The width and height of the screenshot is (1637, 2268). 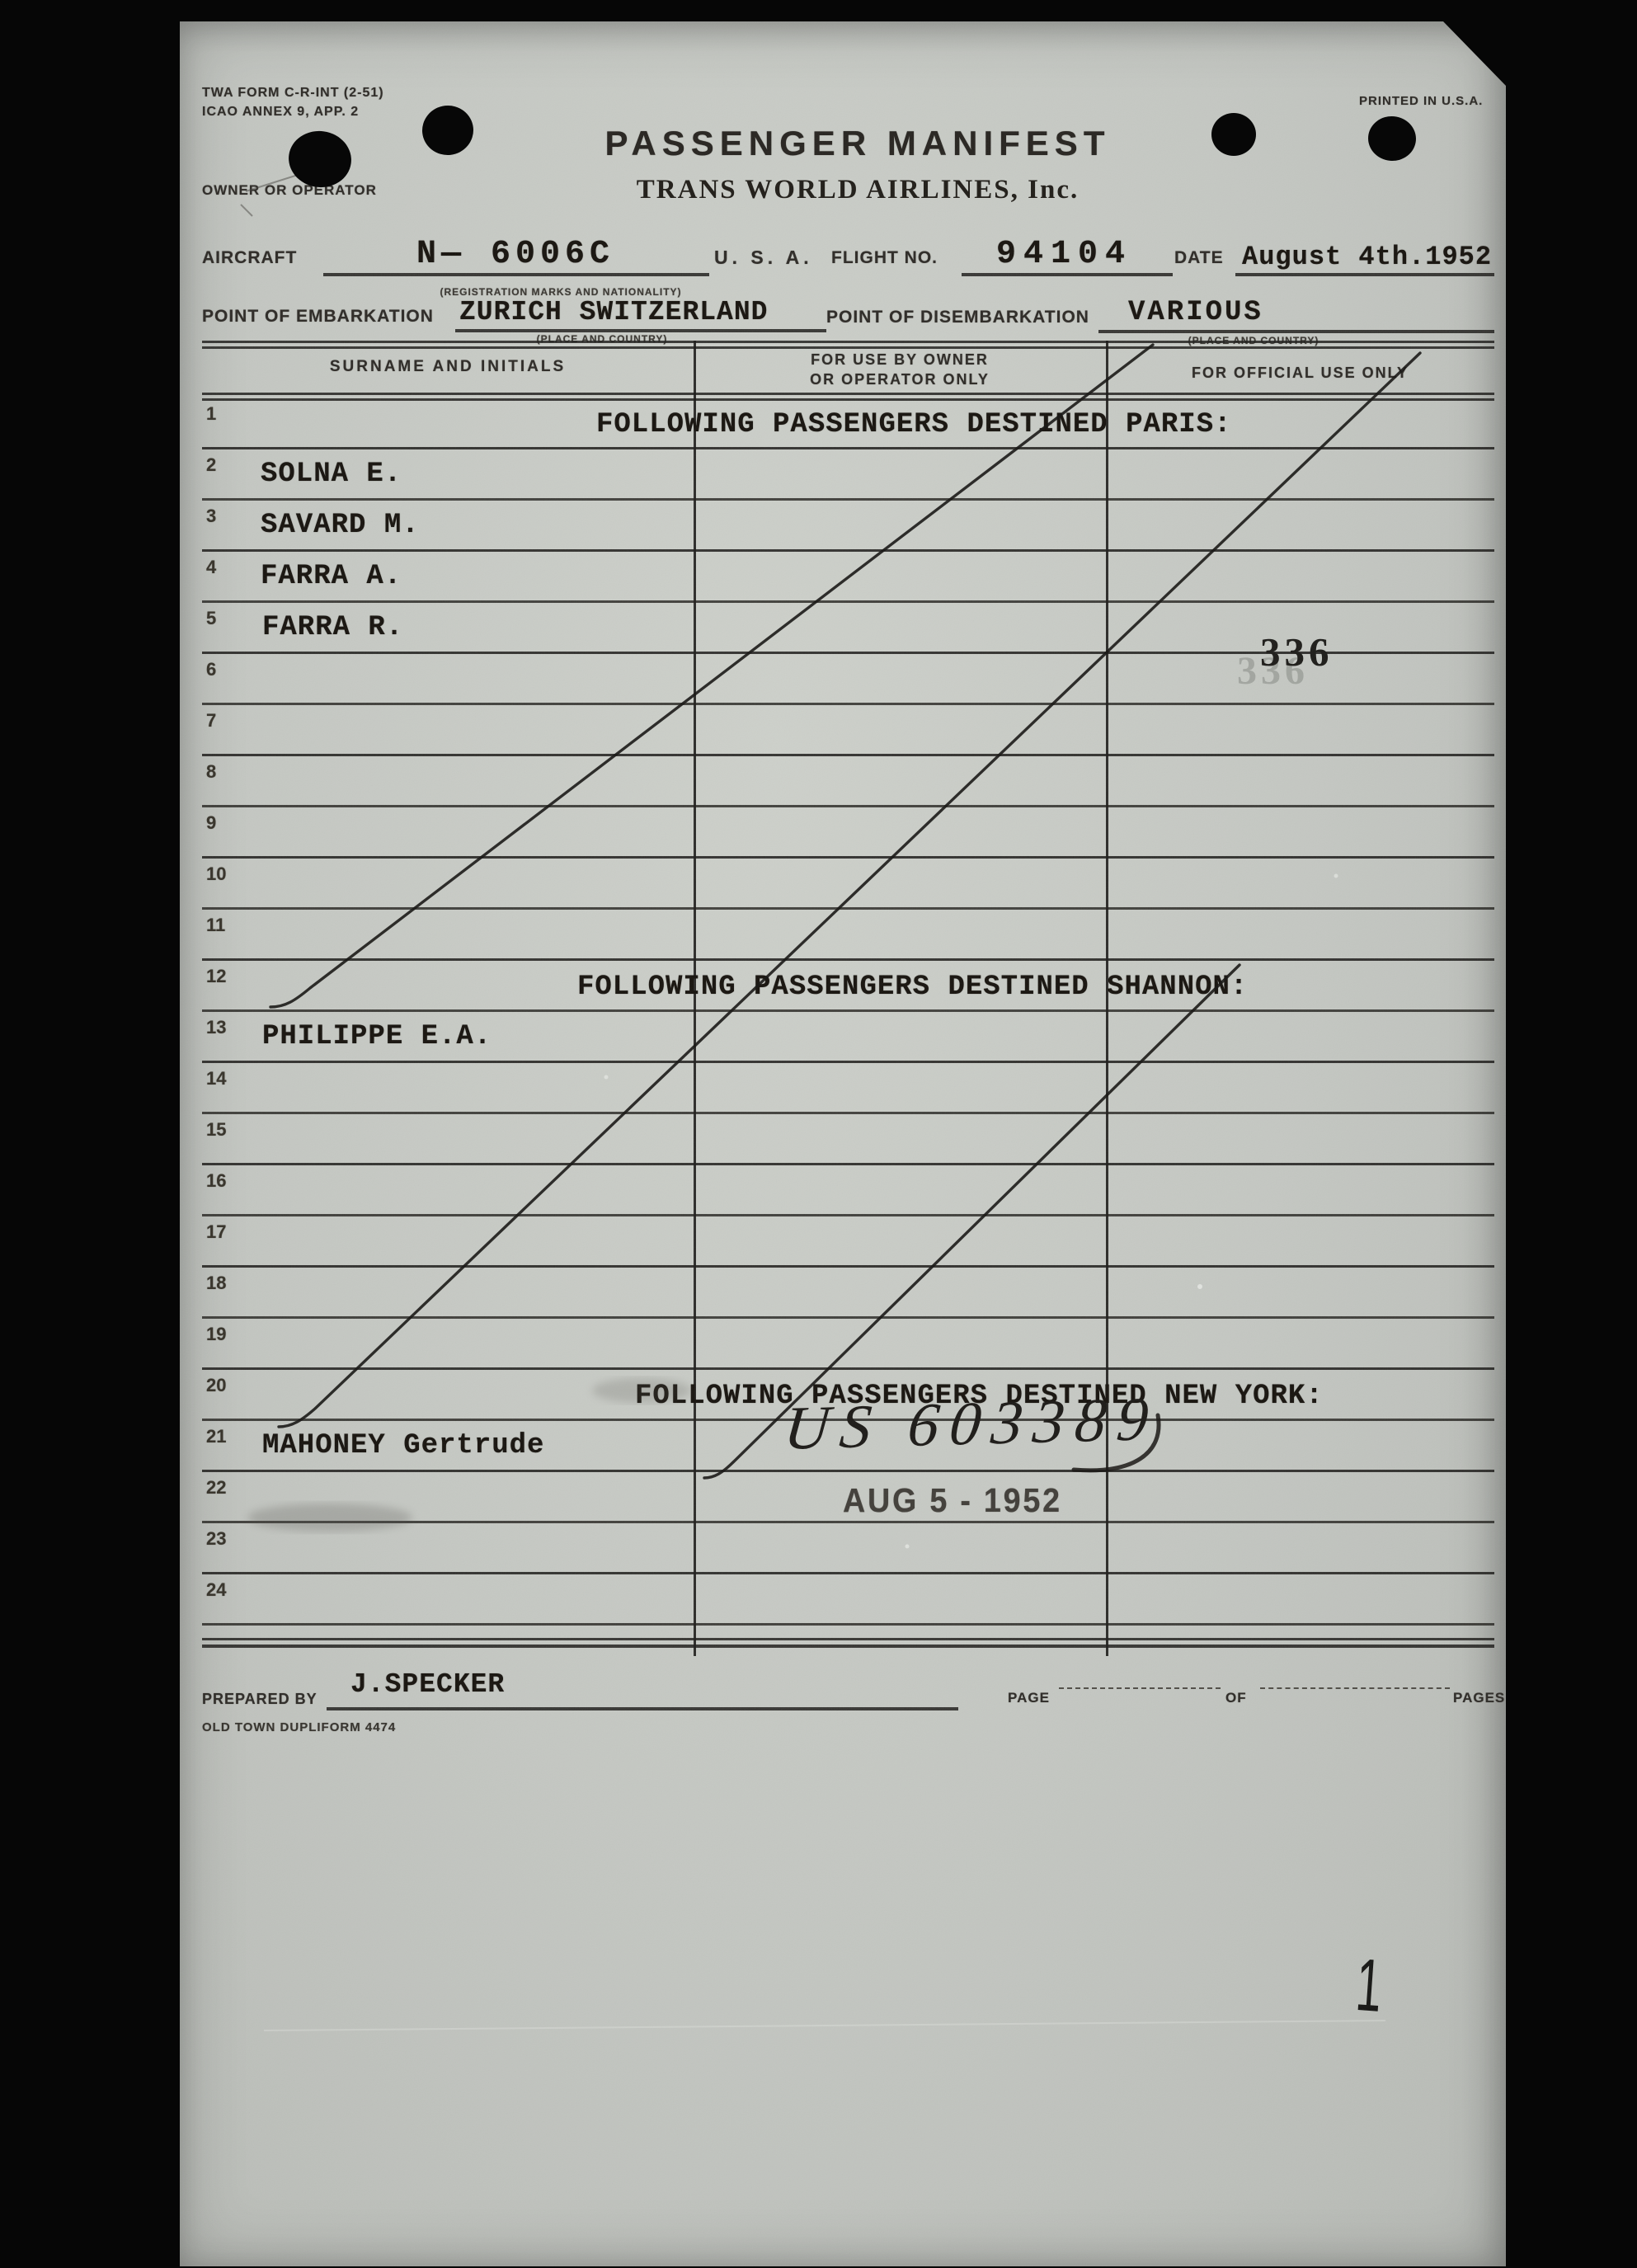 What do you see at coordinates (1367, 257) in the screenshot?
I see `date-value: August 4th.1952` at bounding box center [1367, 257].